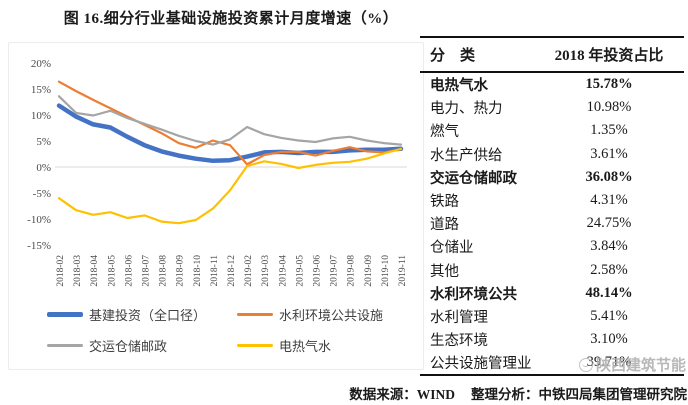 This screenshot has width=688, height=405. I want to click on row-category: 生态环境, so click(459, 341).